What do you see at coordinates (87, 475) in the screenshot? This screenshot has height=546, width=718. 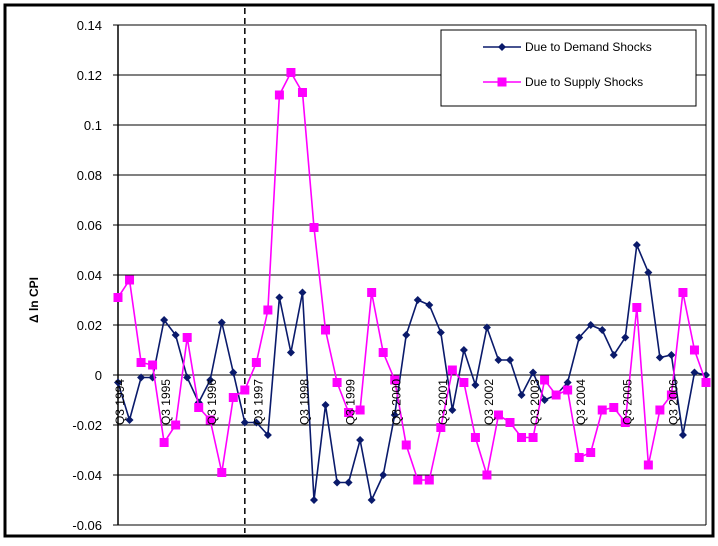 I see `y-tick-label: -0.04` at bounding box center [87, 475].